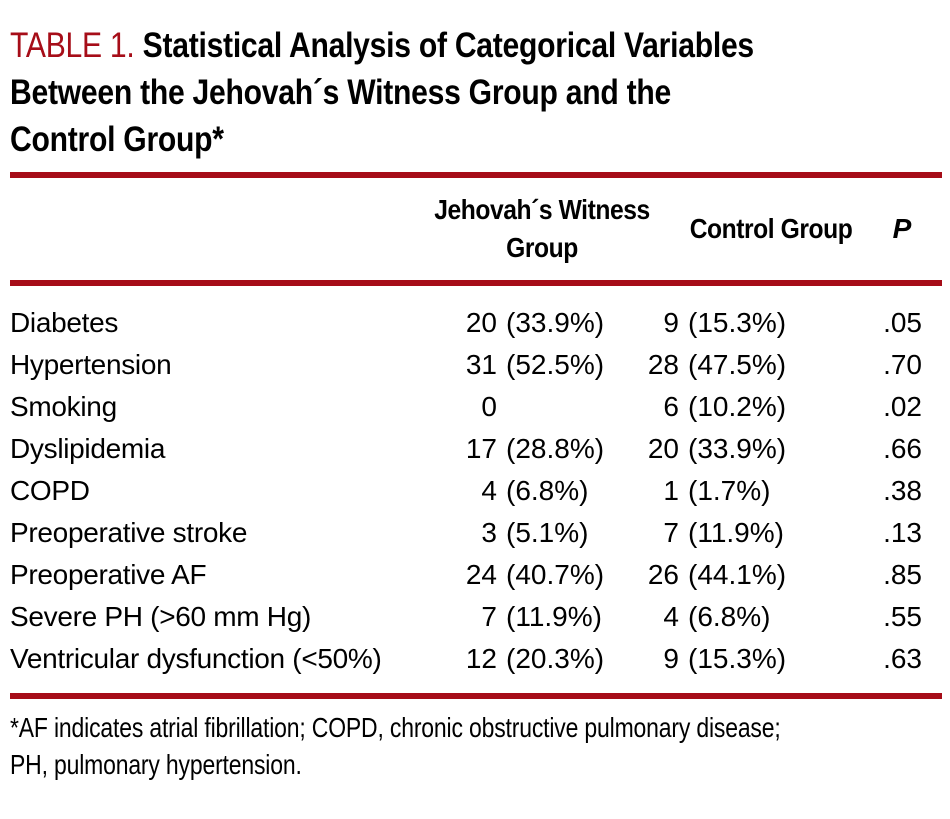  Describe the element at coordinates (902, 532) in the screenshot. I see `p-value: .13` at that location.